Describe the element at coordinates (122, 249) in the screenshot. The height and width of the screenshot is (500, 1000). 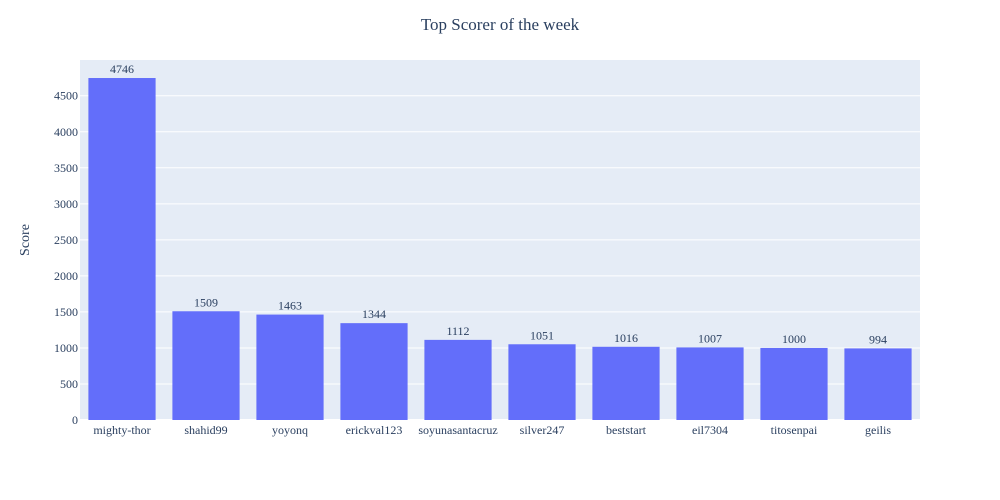
I see `bar-mighty-thor` at that location.